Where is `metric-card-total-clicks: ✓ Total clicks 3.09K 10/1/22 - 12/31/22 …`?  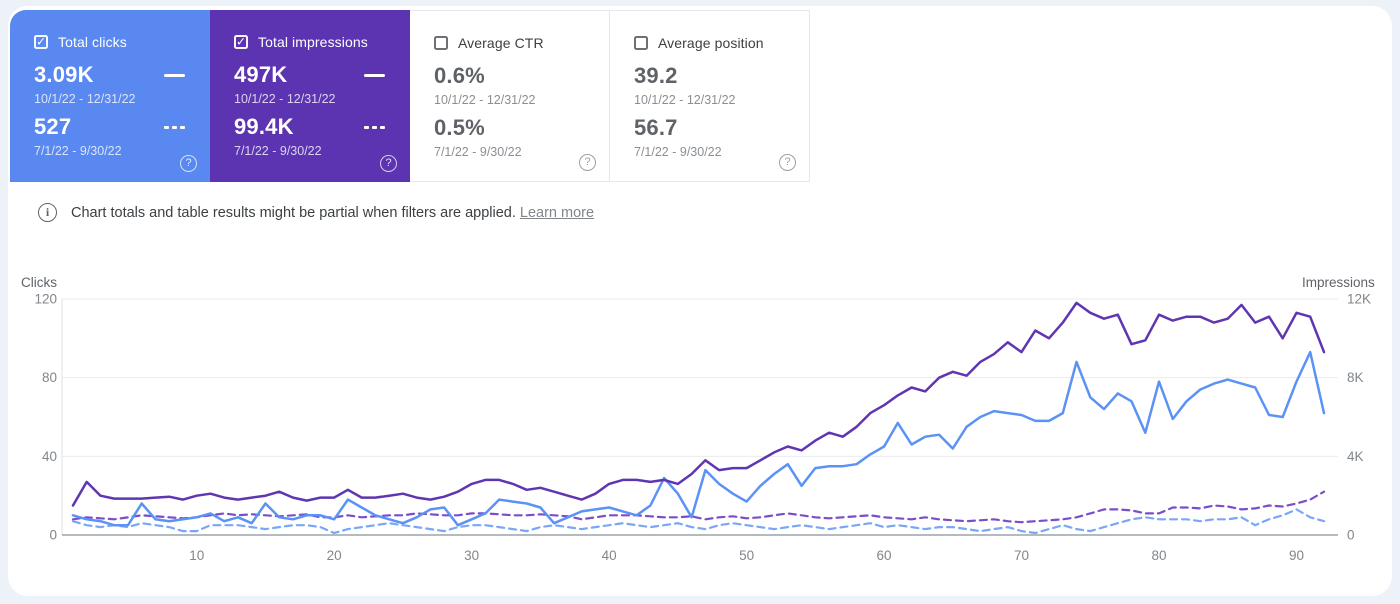
metric-card-total-clicks: ✓ Total clicks 3.09K 10/1/22 - 12/31/22 … is located at coordinates (110, 96).